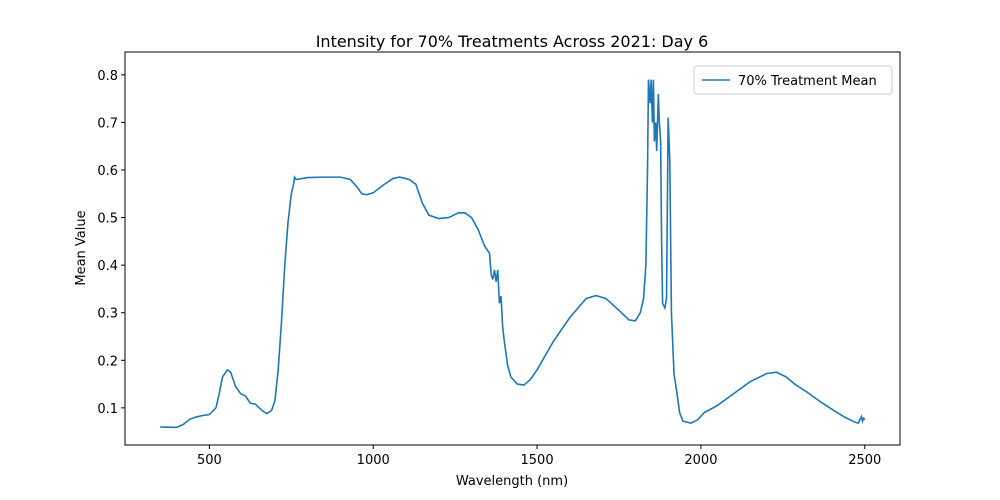  What do you see at coordinates (700, 460) in the screenshot?
I see `x-tick-label: 2000` at bounding box center [700, 460].